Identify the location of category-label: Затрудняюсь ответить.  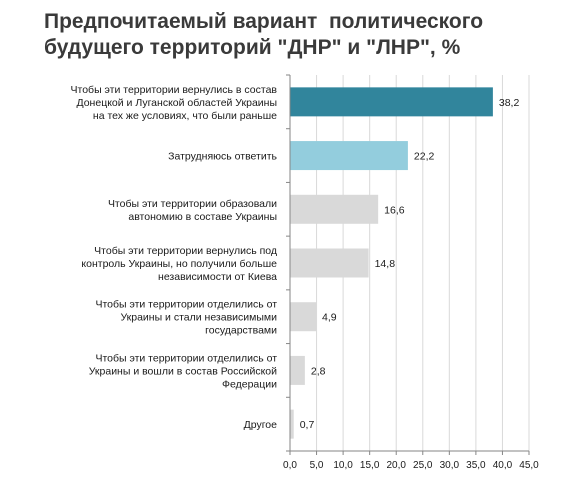
(222, 157).